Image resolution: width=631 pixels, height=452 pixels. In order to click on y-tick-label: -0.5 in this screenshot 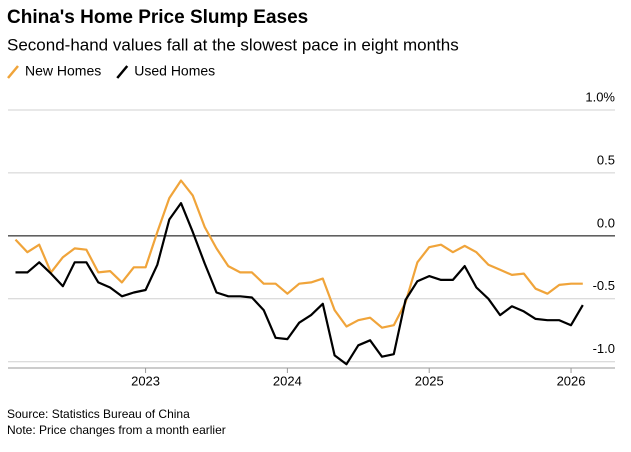, I will do `click(604, 285)`.